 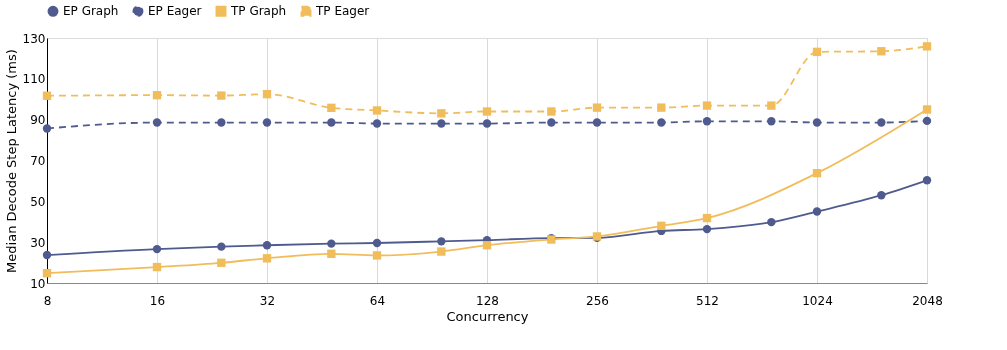 I want to click on x-tick-label: 512, so click(x=707, y=300).